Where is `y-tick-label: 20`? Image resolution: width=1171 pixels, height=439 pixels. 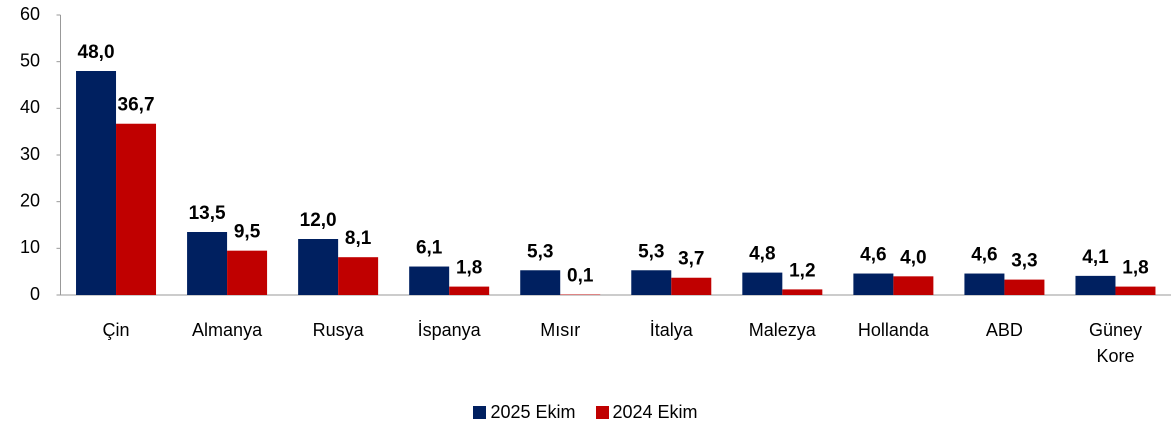
y-tick-label: 20 is located at coordinates (30, 200).